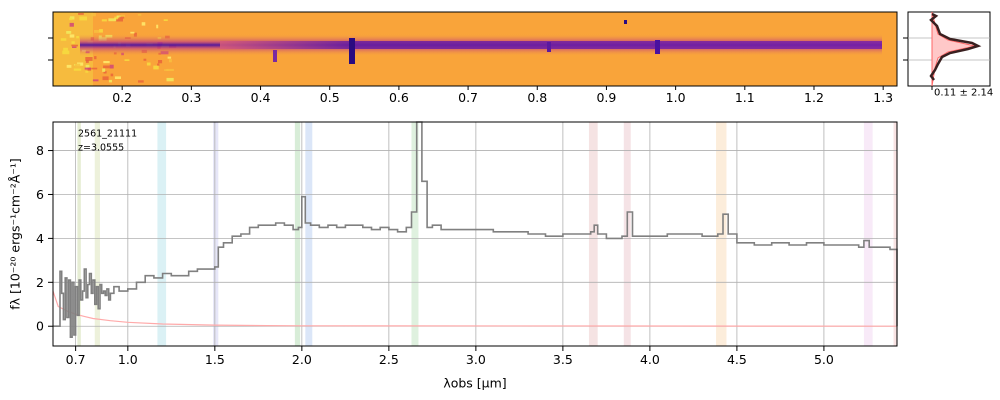 This screenshot has width=1000, height=400. What do you see at coordinates (107, 134) in the screenshot?
I see `object-id-label: 2561_21111` at bounding box center [107, 134].